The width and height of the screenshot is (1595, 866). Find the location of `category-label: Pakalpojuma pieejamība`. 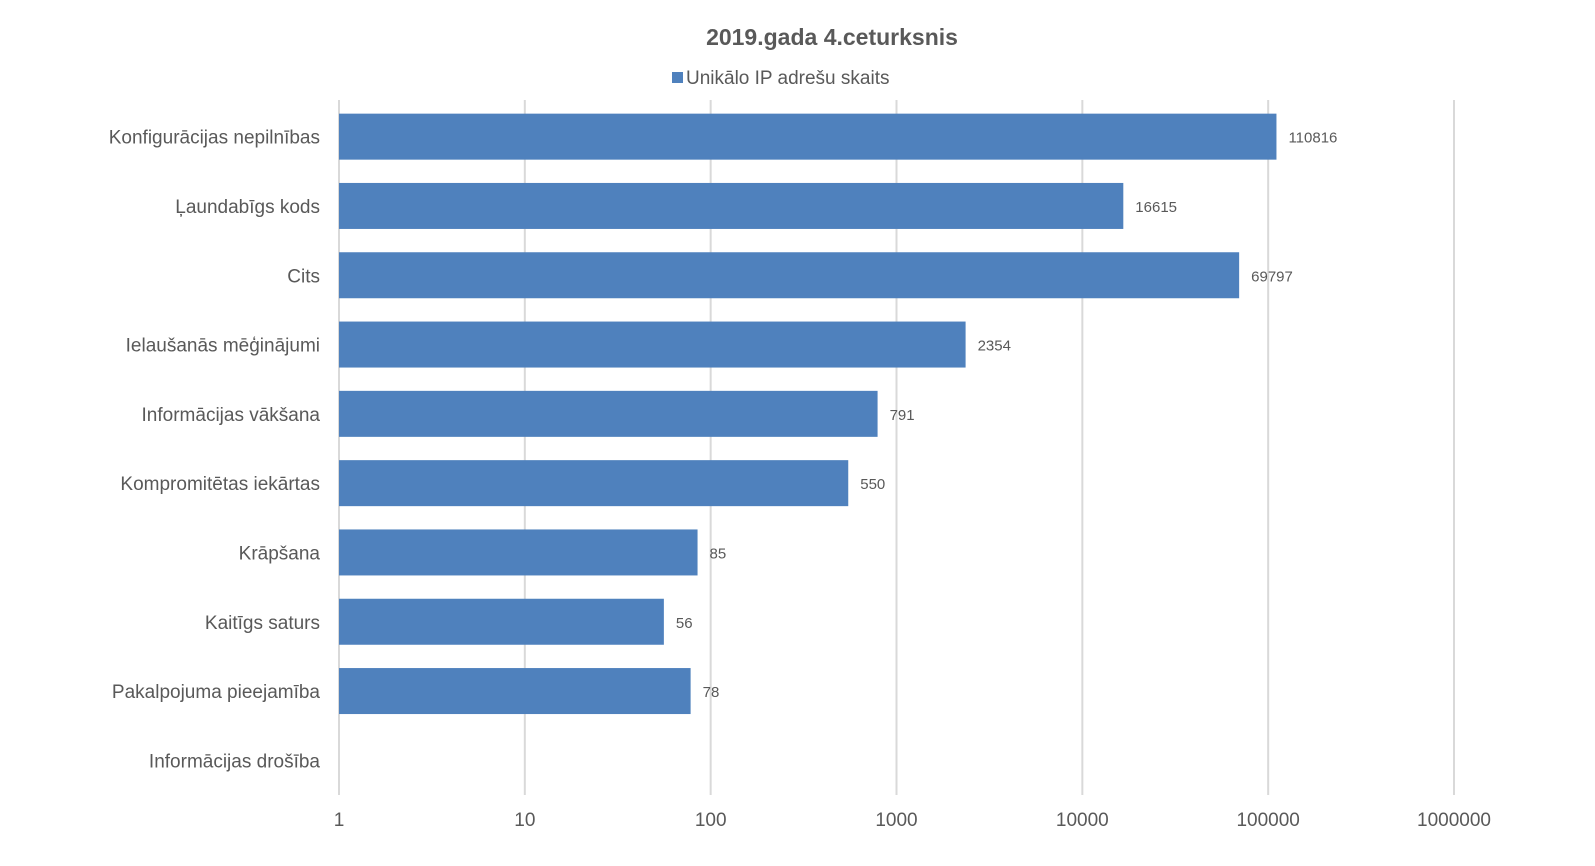

category-label: Pakalpojuma pieejamība is located at coordinates (216, 692).